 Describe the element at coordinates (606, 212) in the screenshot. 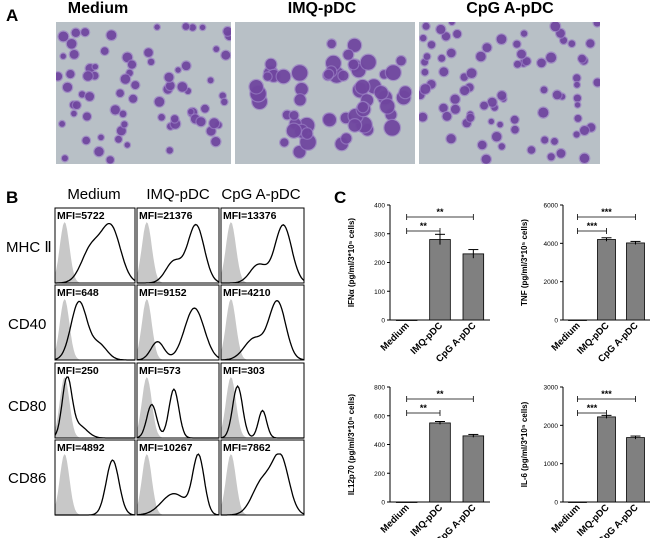

I see `sig-label: ***` at that location.